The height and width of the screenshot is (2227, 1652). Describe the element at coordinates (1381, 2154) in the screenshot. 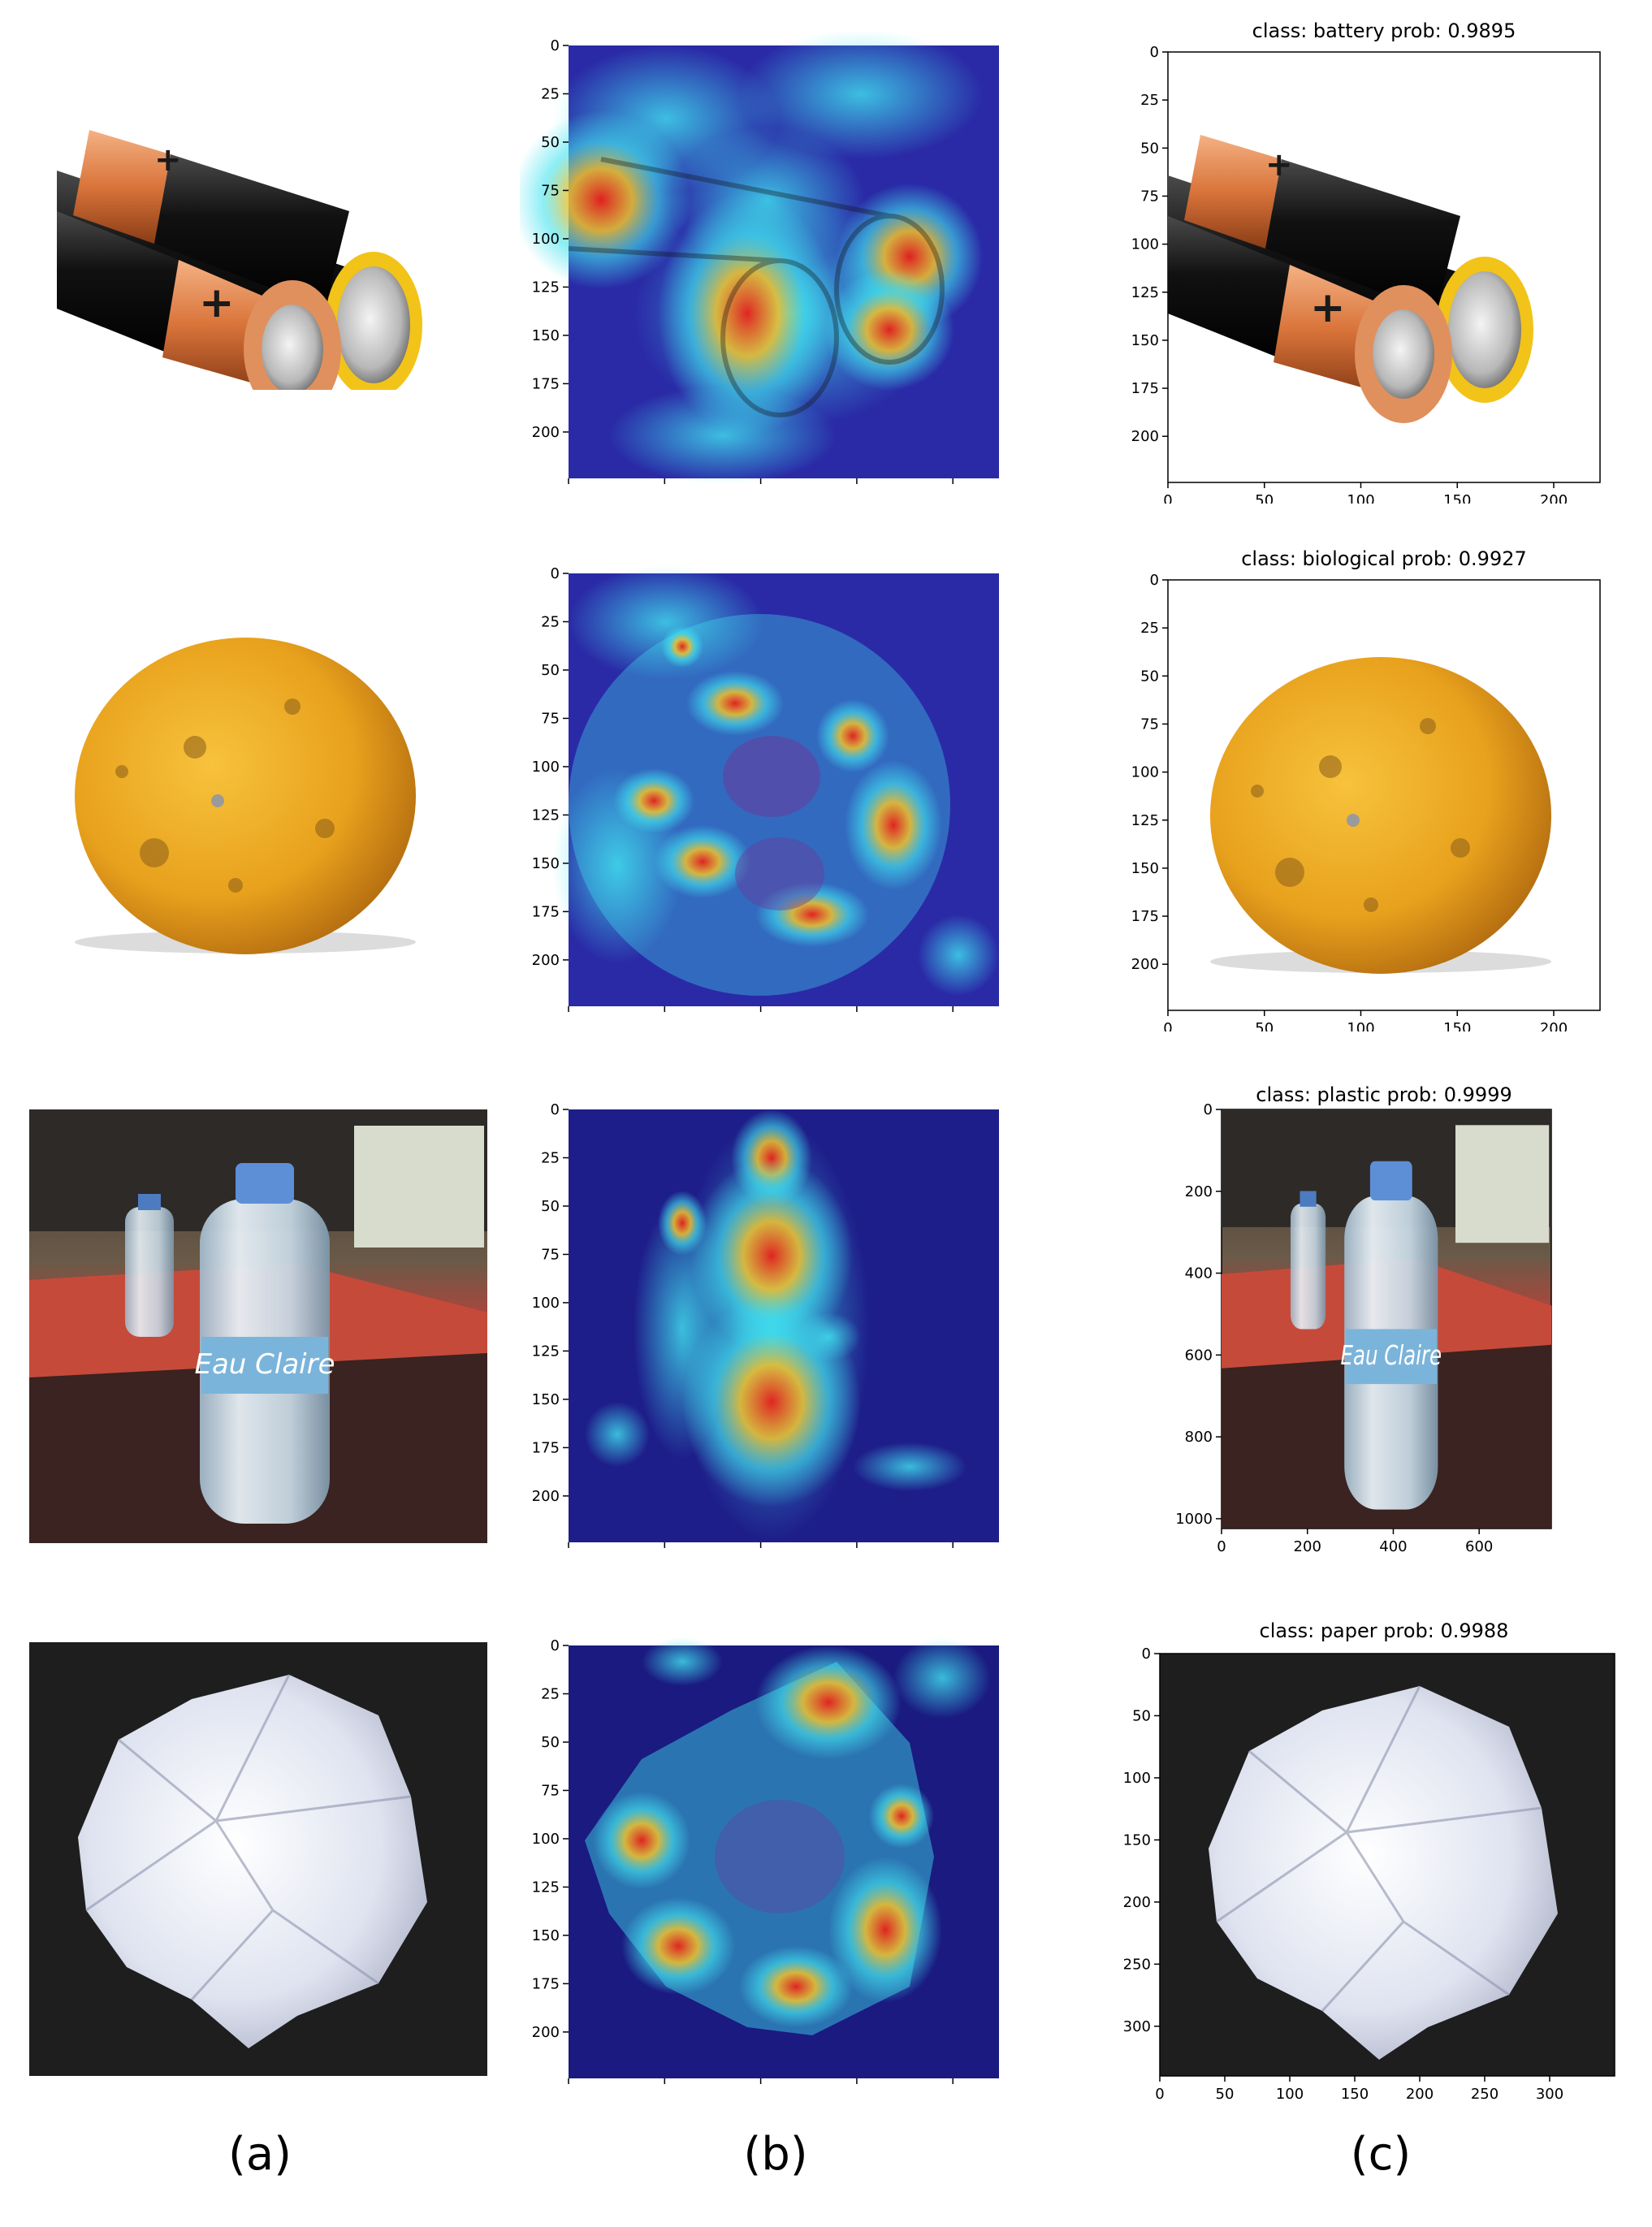

I see `caption-c: (c)` at that location.